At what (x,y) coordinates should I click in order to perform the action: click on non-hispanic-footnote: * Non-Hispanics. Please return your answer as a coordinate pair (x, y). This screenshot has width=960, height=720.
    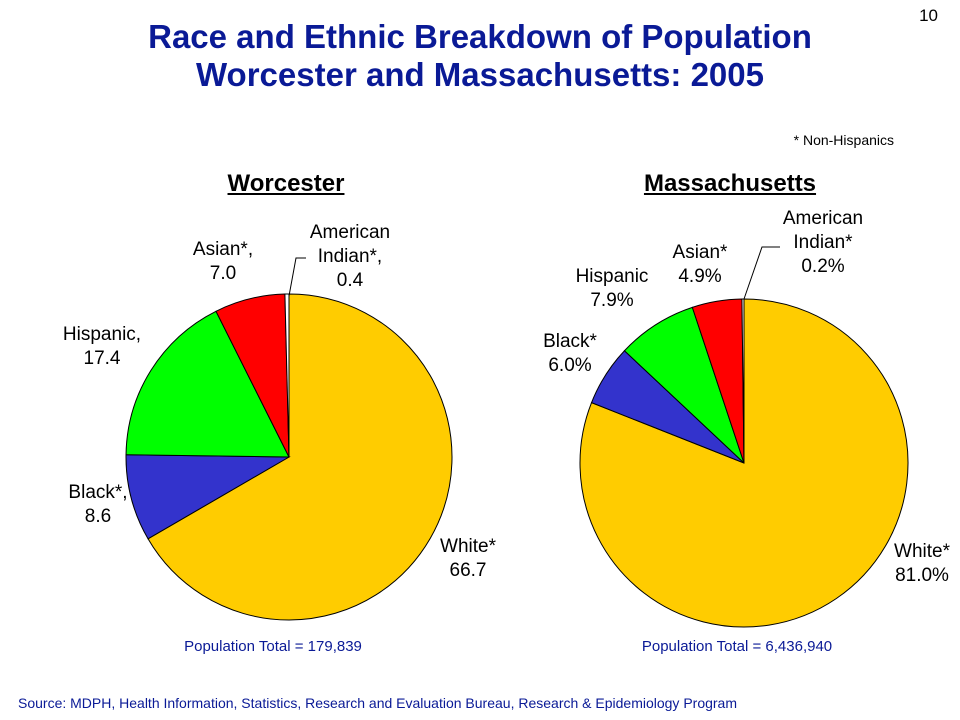
    Looking at the image, I should click on (843, 140).